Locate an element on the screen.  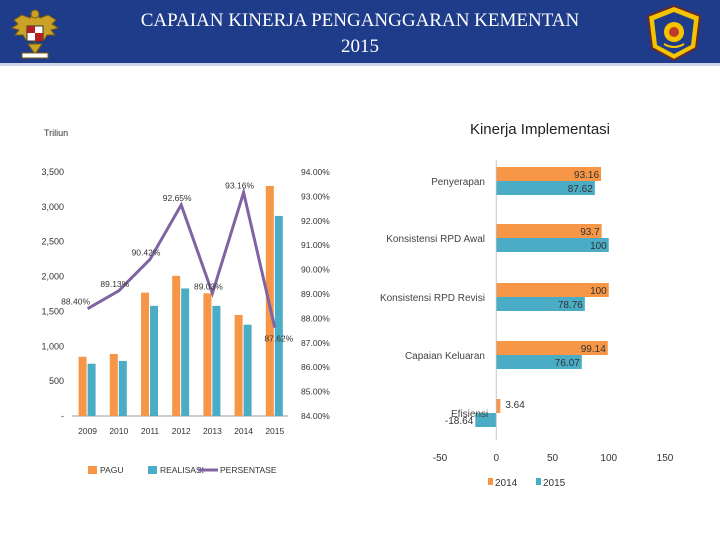
y-tick-label: 2,500 is located at coordinates (52, 242).